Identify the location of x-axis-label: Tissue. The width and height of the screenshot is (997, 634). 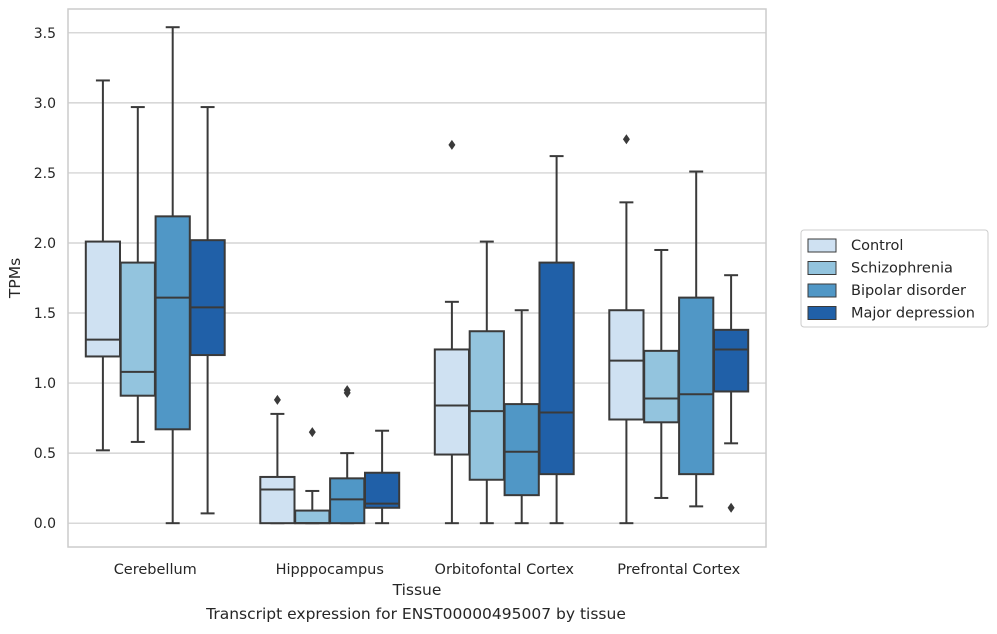
(417, 590).